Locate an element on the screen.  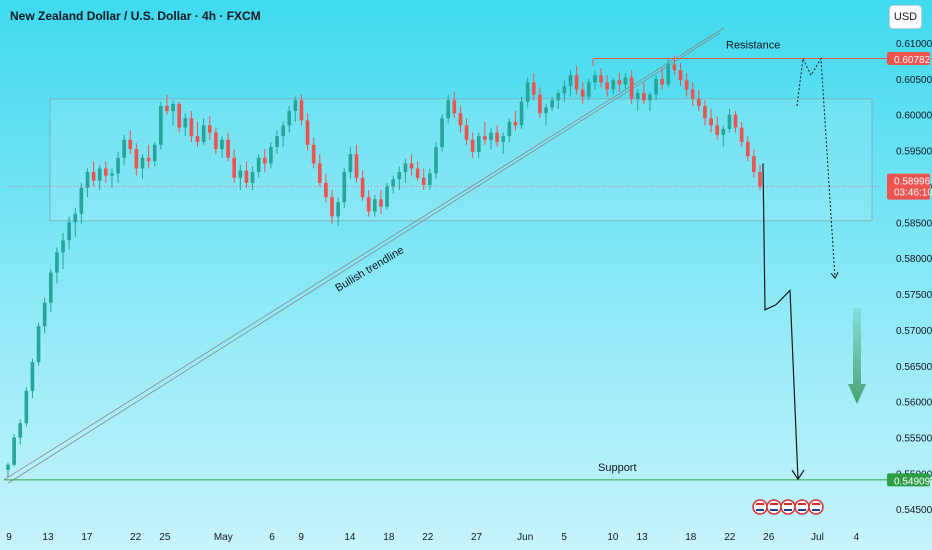
trendline-label: Bullish trendline is located at coordinates (369, 269).